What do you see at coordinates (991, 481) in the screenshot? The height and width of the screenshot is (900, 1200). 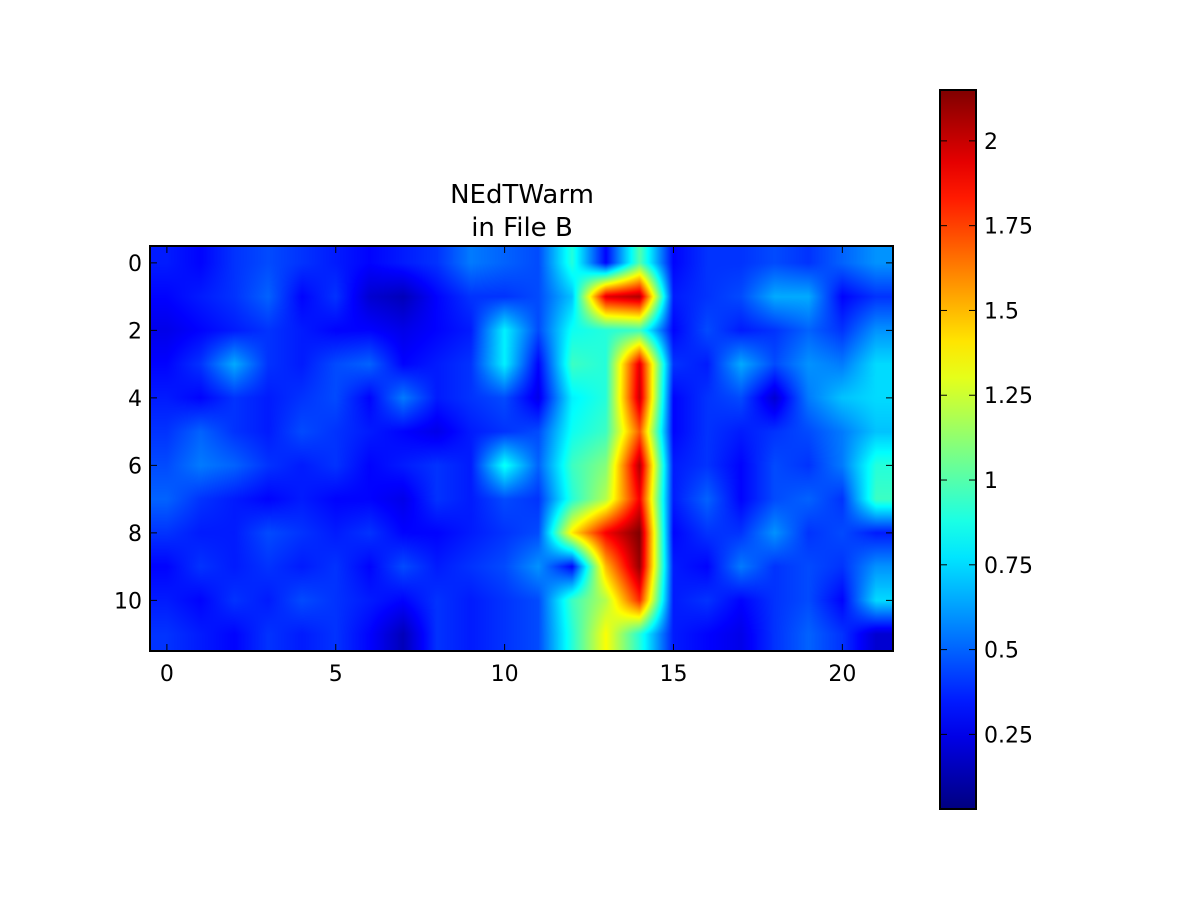 I see `colorbar-tick-label: 1` at bounding box center [991, 481].